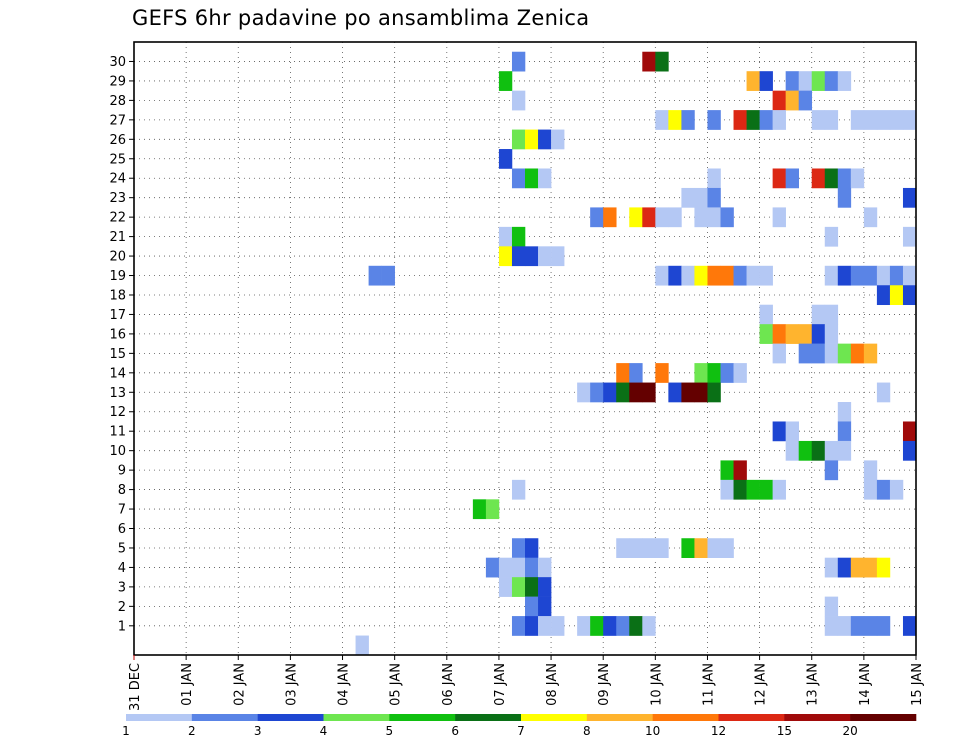 This screenshot has height=742, width=960. I want to click on x-tick-label: 31 DEC, so click(135, 687).